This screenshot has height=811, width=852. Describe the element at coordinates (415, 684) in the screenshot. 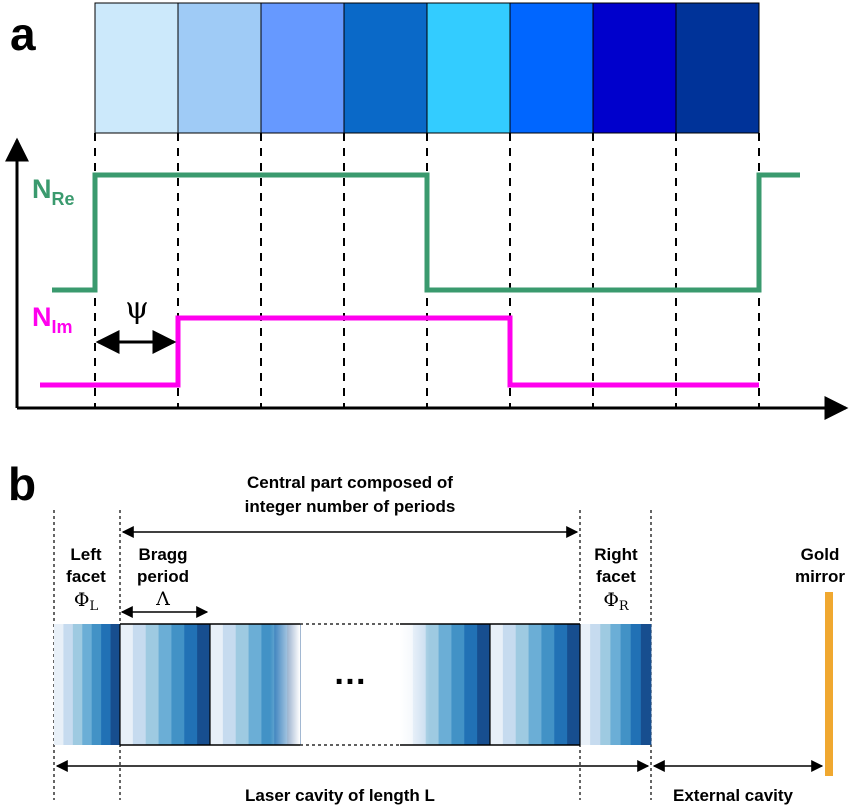

I see `fade-right-block` at that location.